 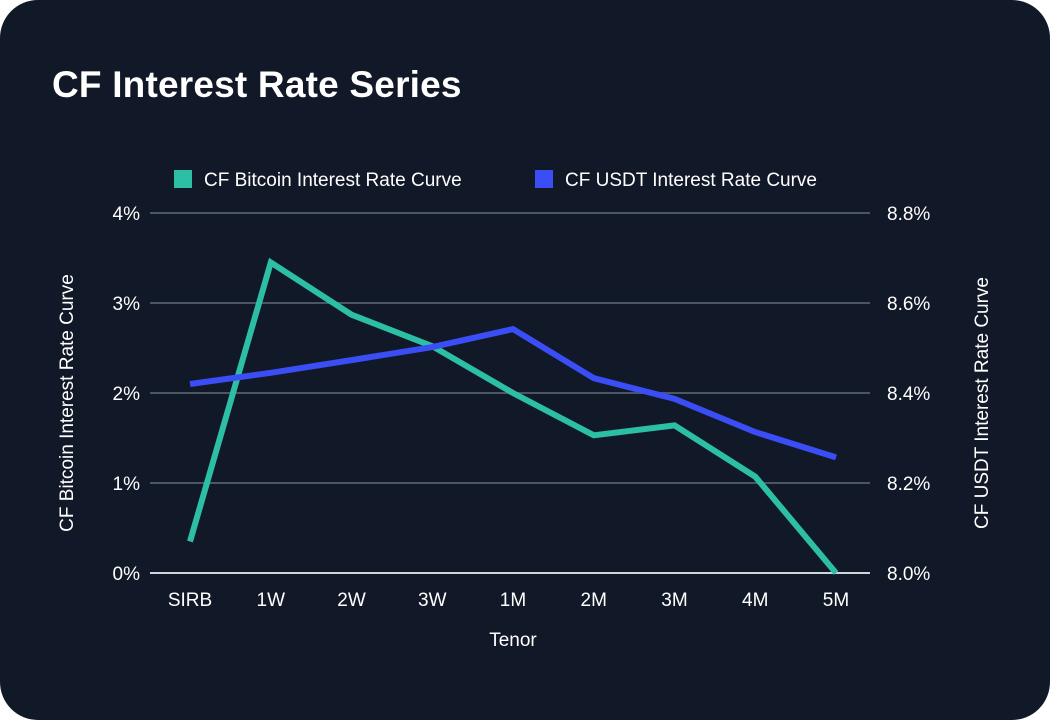 I want to click on left-tick-label: 2%, so click(x=127, y=394).